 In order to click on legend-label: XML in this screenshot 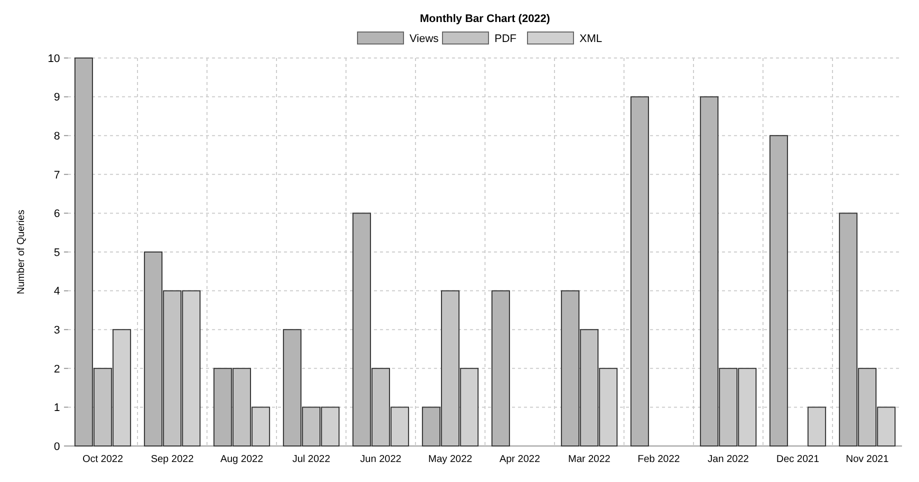, I will do `click(591, 39)`.